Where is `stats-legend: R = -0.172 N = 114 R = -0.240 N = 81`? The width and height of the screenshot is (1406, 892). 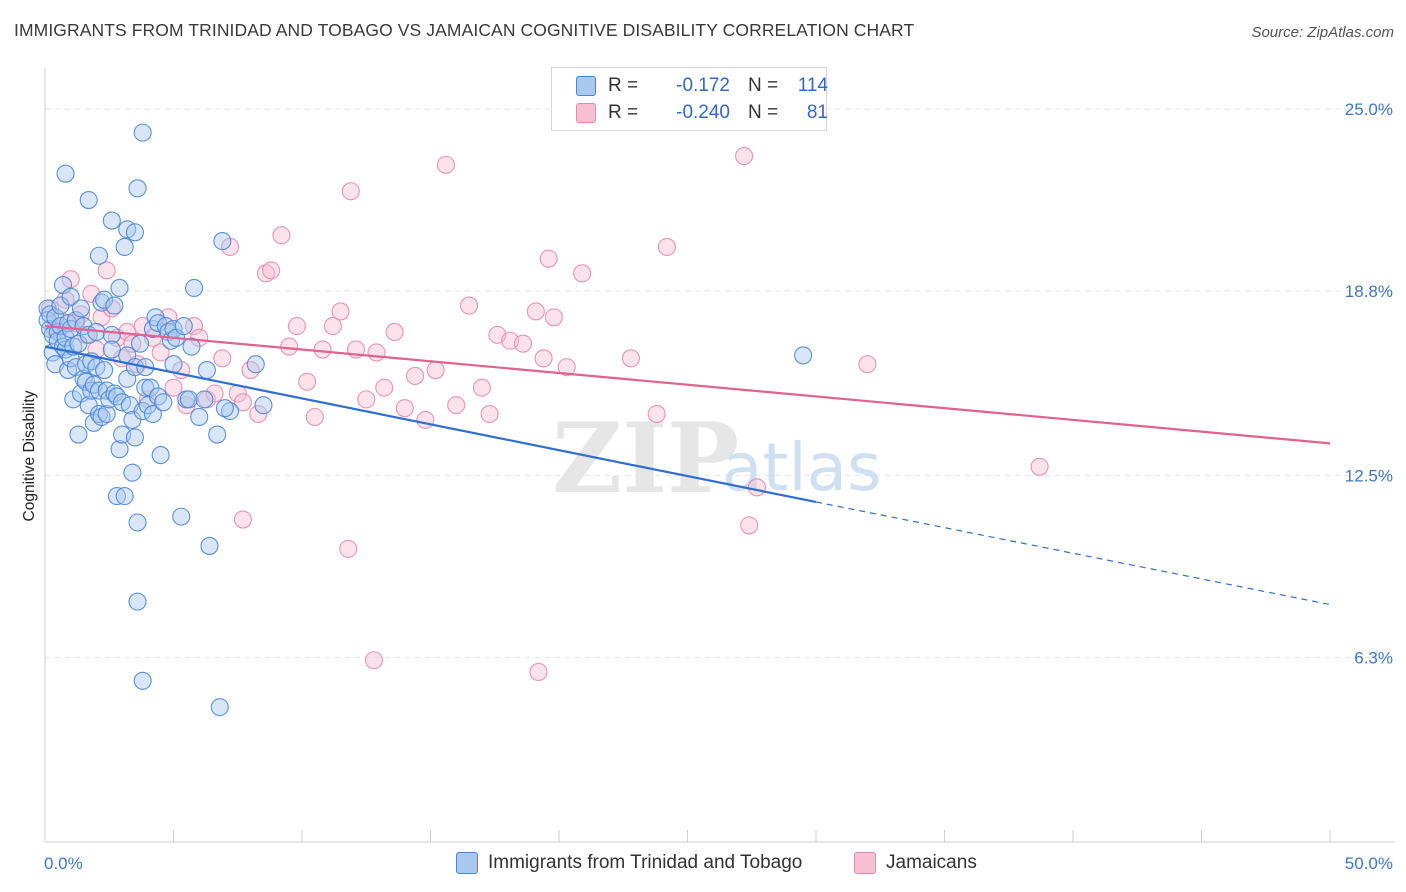 stats-legend: R = -0.172 N = 114 R = -0.240 N = 81 is located at coordinates (689, 99).